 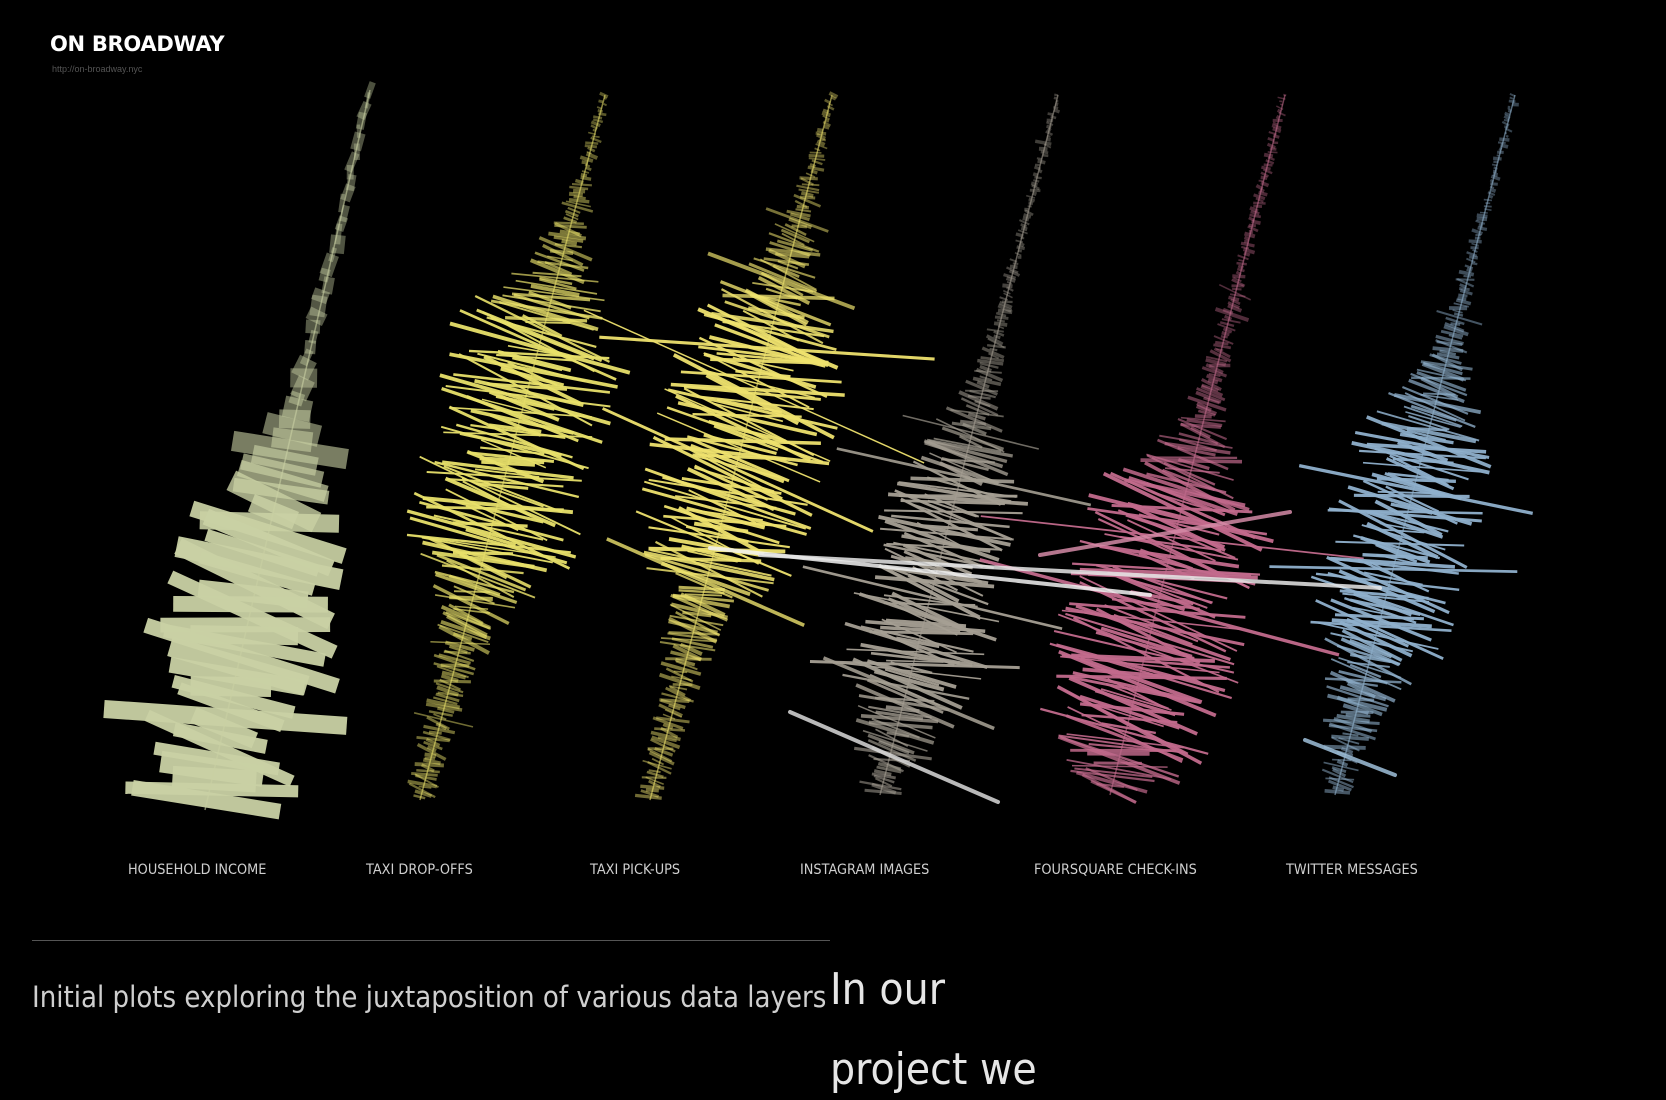 I want to click on strip-spine, so click(x=287, y=450).